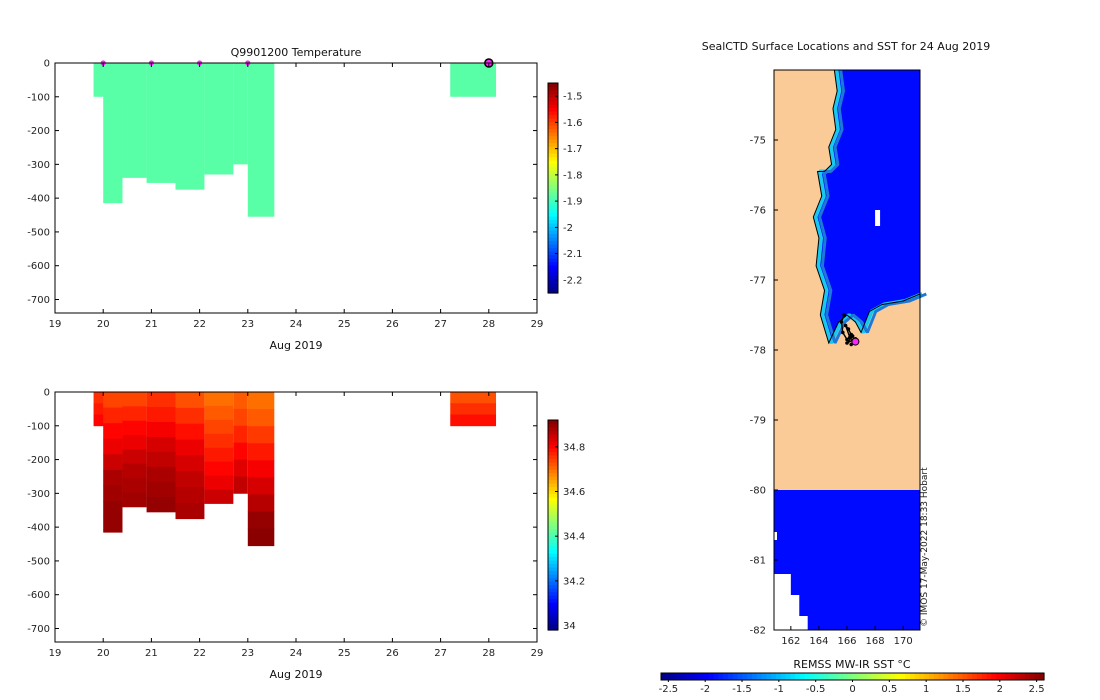 The width and height of the screenshot is (1100, 700). Describe the element at coordinates (565, 188) in the screenshot. I see `temperature-colorbar: -1.5 -1.6 -1.7 -1.8 -1.9 -2 -2.1 -2.2` at that location.